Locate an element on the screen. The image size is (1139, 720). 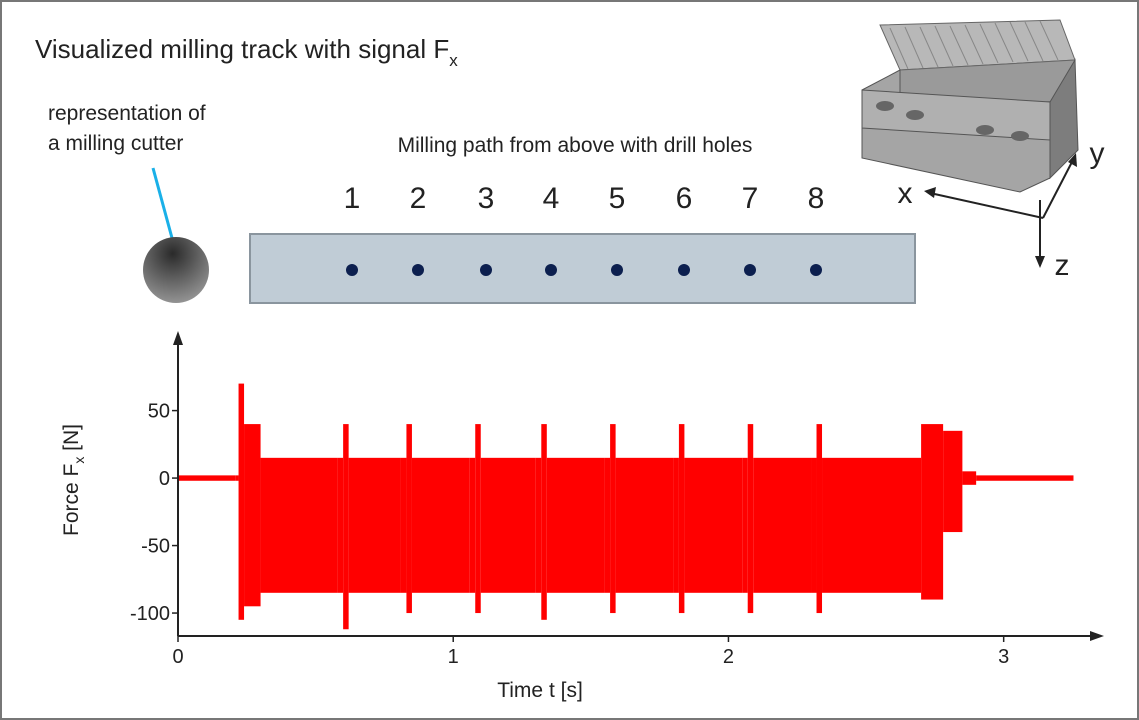
axis-3d-label: y is located at coordinates (1097, 153).